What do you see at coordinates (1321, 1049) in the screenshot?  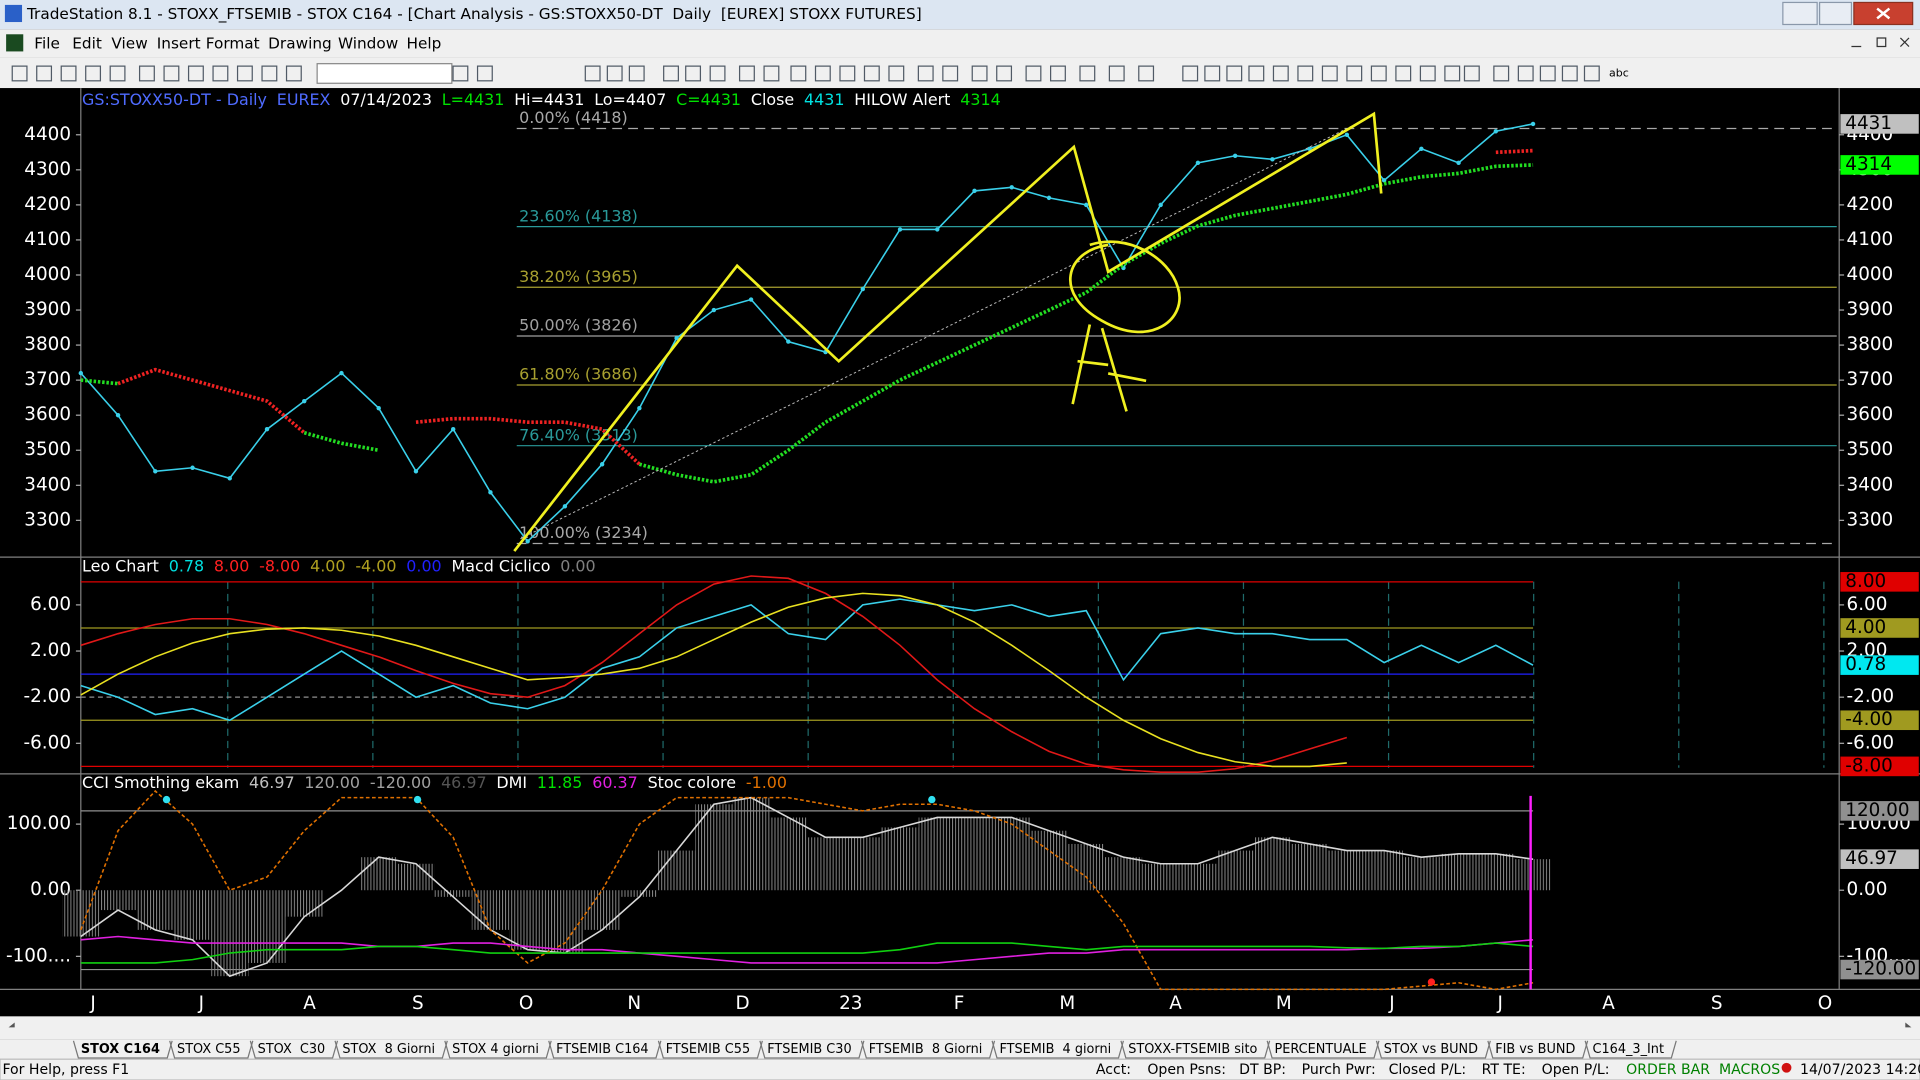 I see `tab: PERCENTUALE` at bounding box center [1321, 1049].